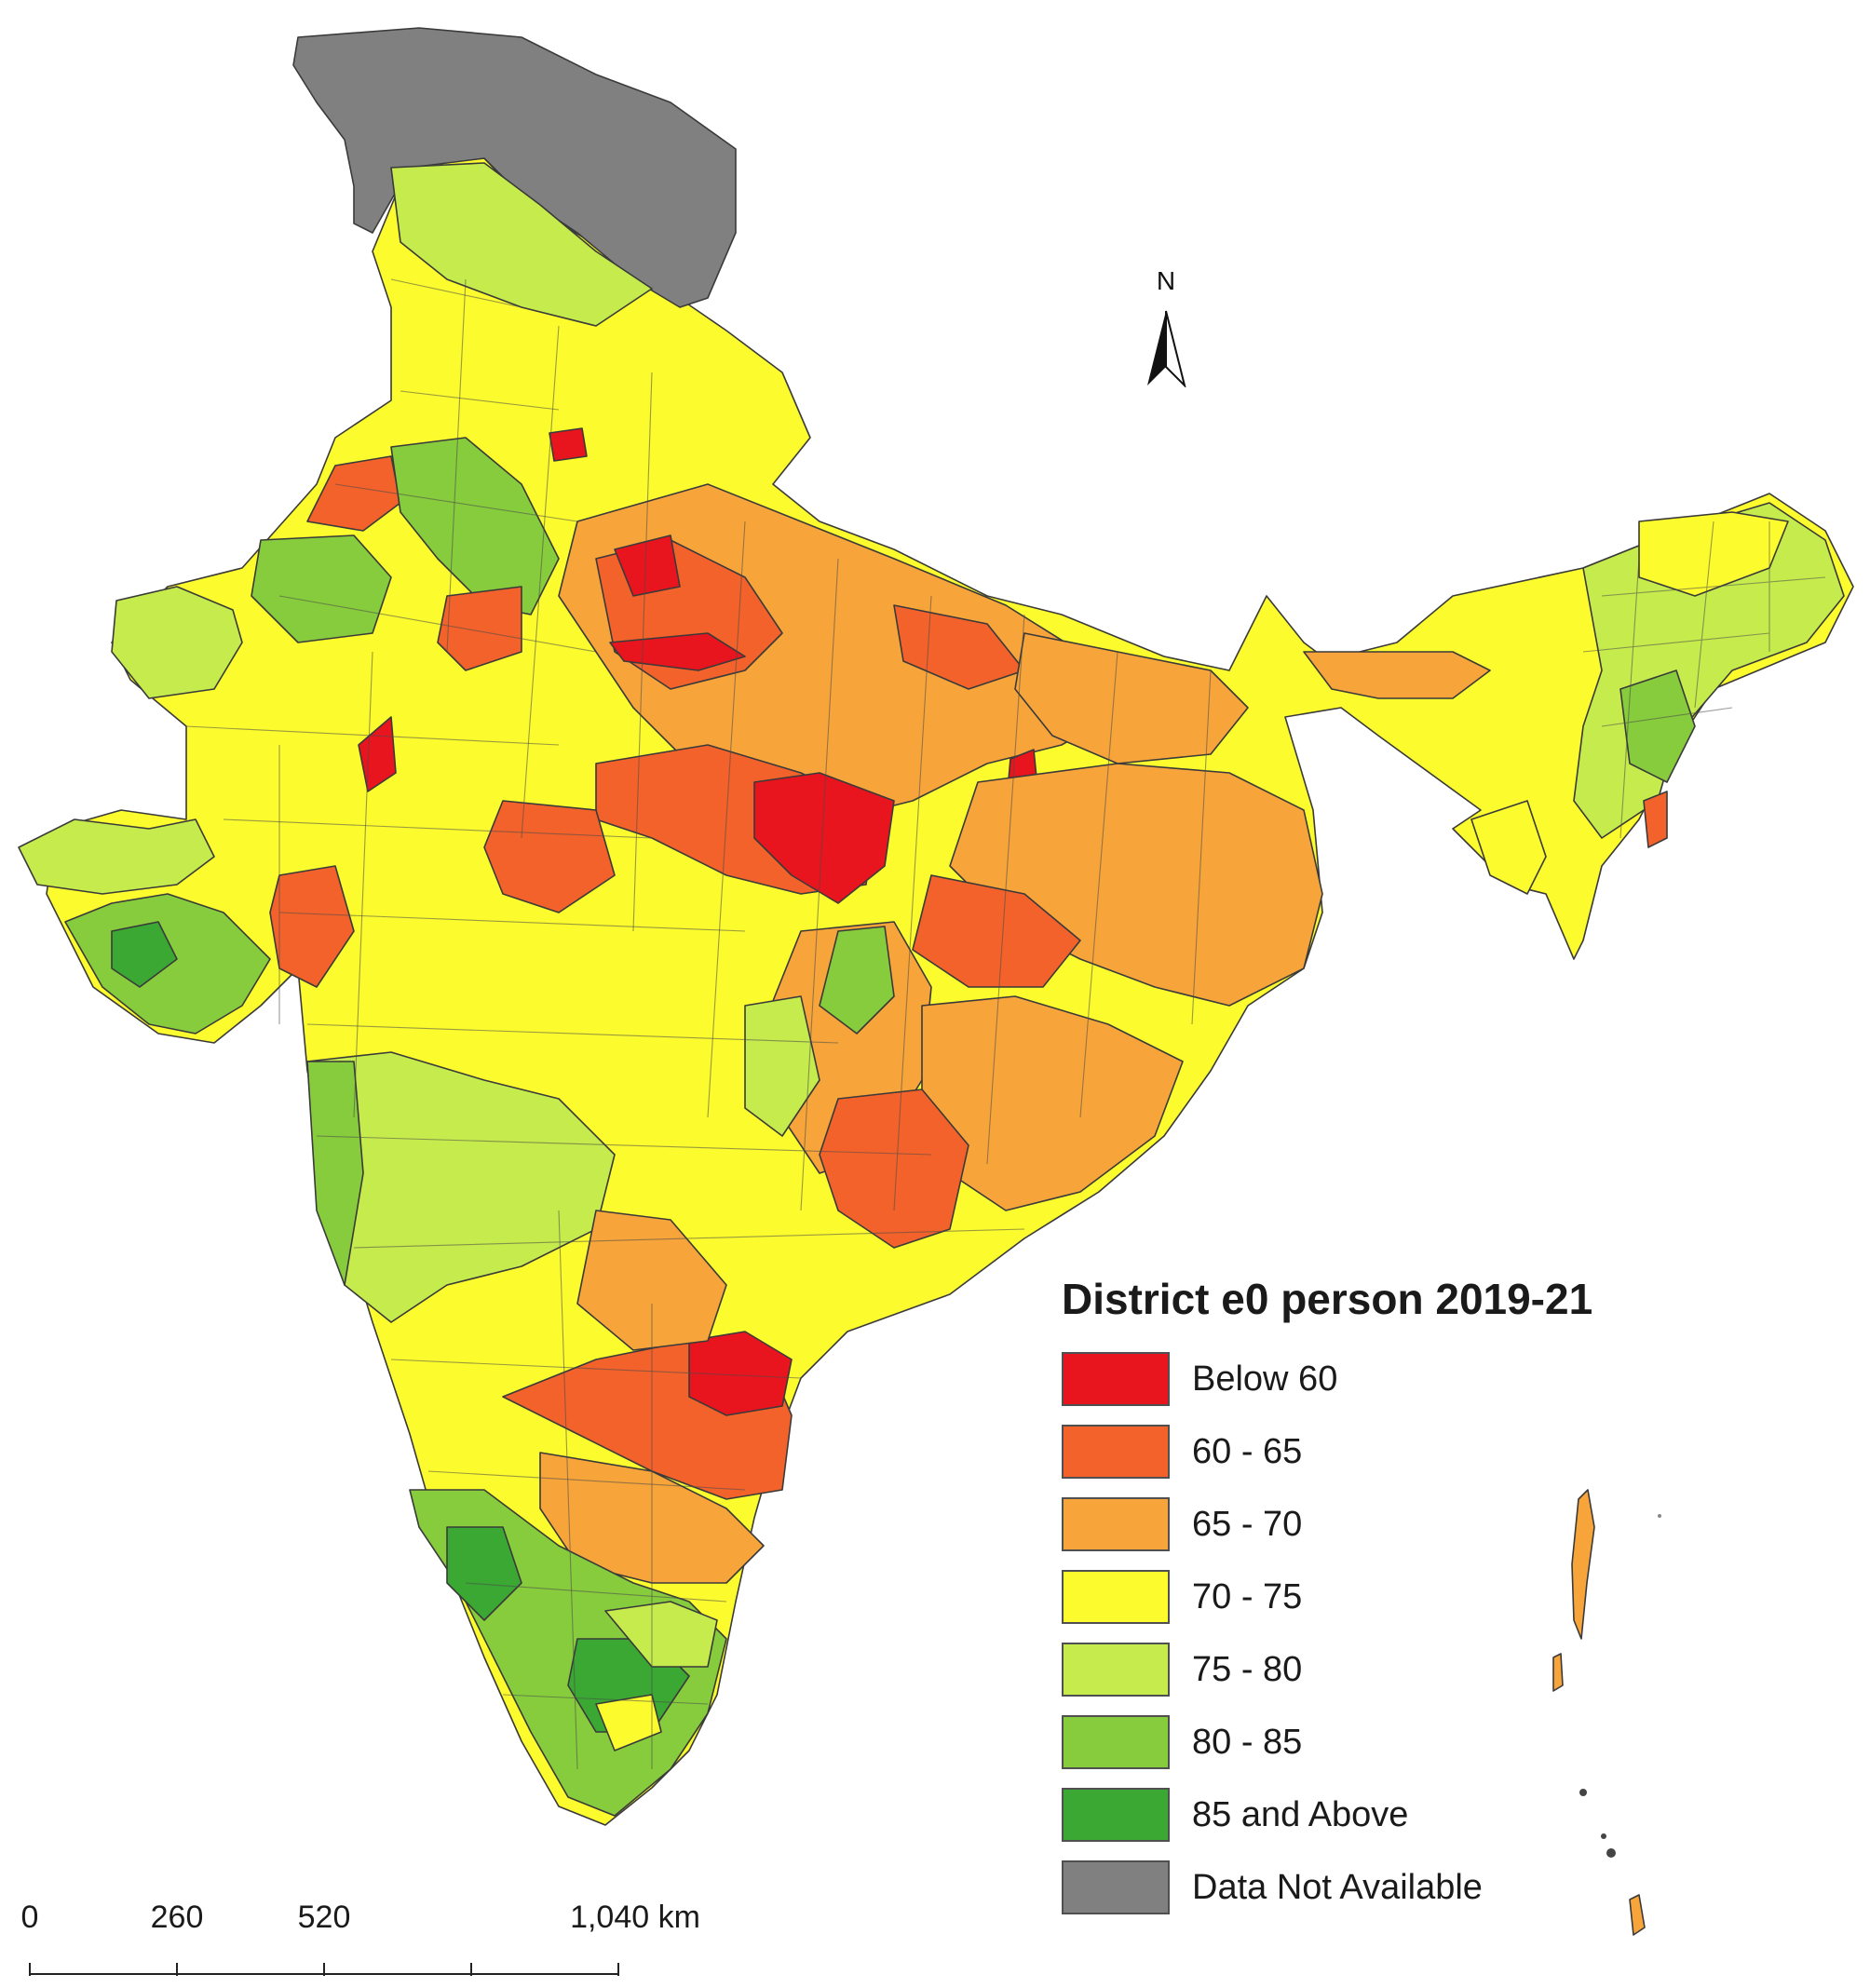 This screenshot has width=1870, height=1988. I want to click on region-below-60-ap, so click(740, 1373).